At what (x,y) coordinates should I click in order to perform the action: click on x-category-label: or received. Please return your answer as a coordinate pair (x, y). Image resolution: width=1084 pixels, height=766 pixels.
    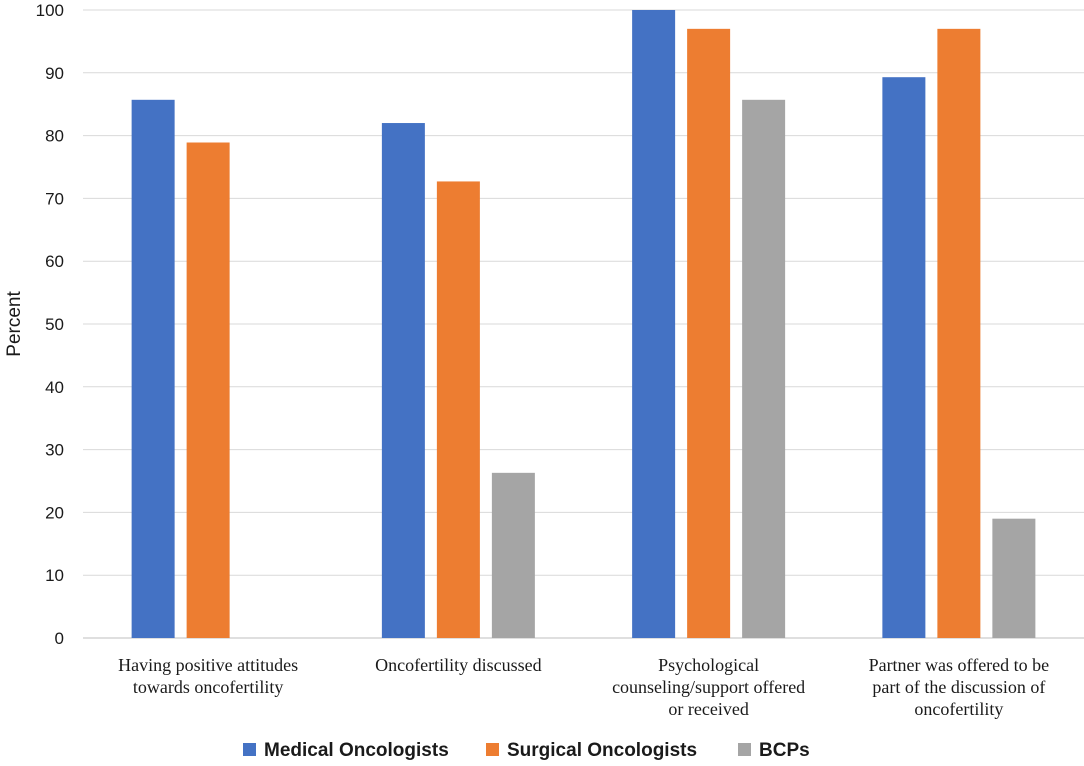
    Looking at the image, I should click on (708, 709).